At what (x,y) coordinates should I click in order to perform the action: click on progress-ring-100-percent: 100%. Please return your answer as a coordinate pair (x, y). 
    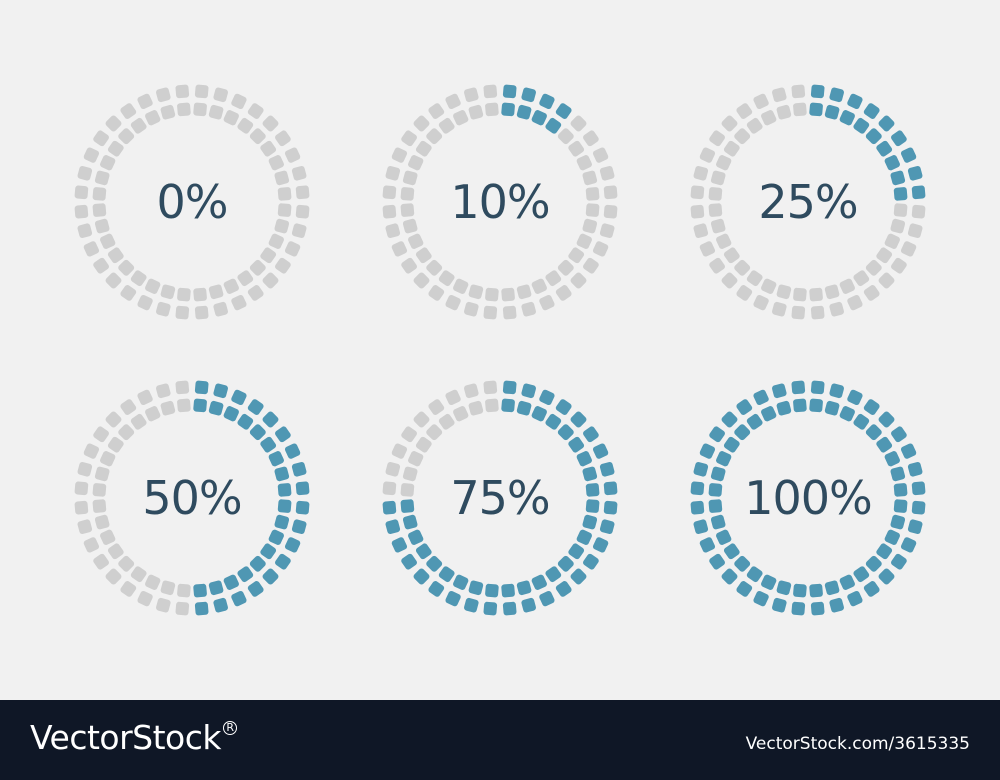
    Looking at the image, I should click on (808, 498).